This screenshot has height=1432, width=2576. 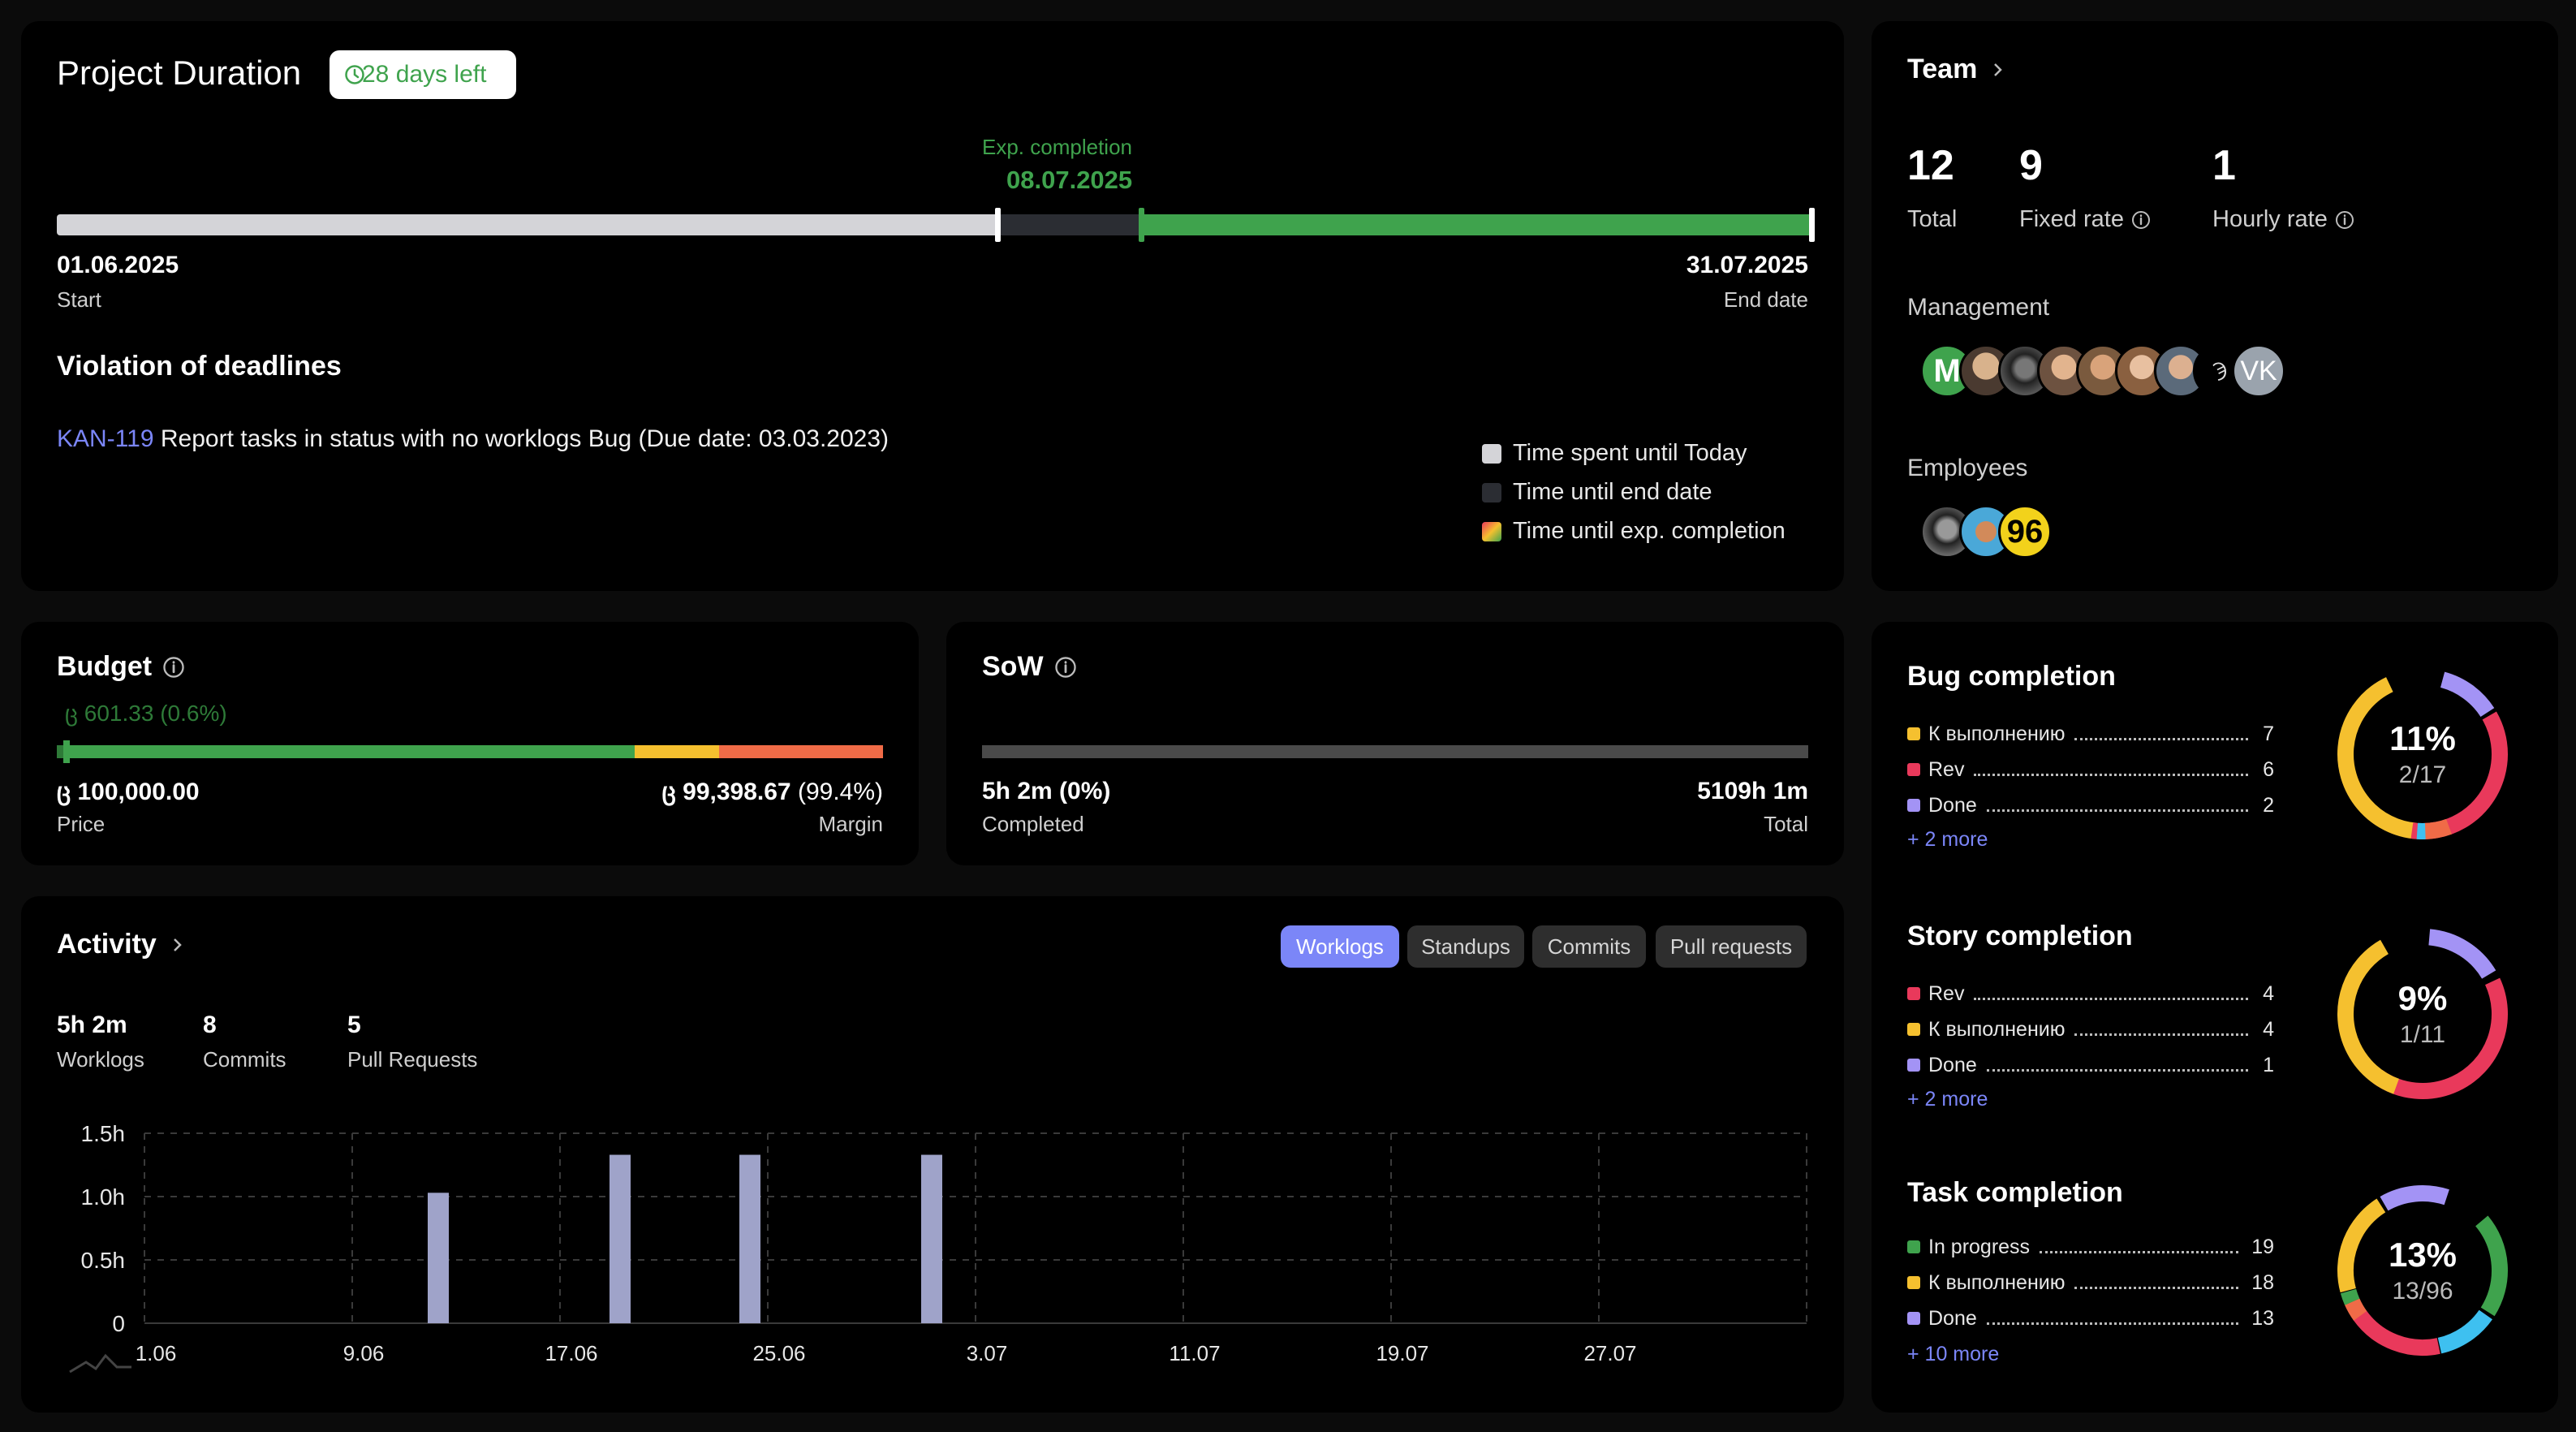 I want to click on activity-title: Activity, so click(x=107, y=945).